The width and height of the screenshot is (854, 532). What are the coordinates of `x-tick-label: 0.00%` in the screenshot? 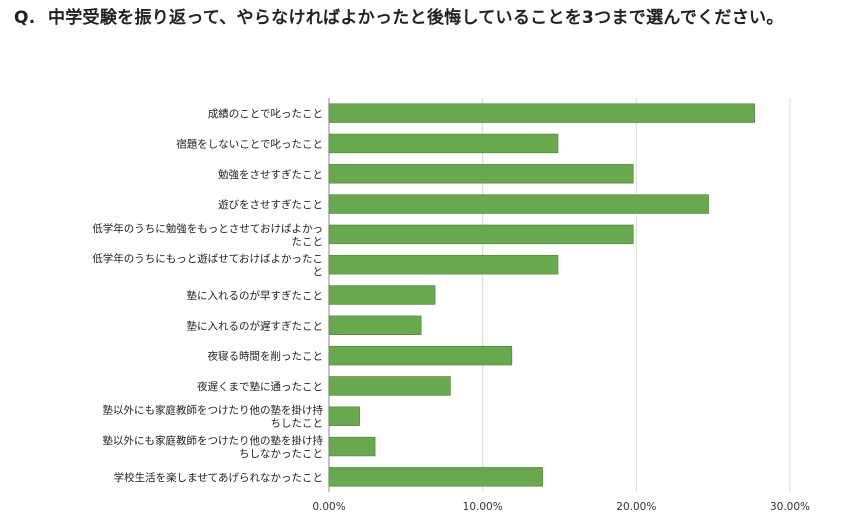 It's located at (328, 507).